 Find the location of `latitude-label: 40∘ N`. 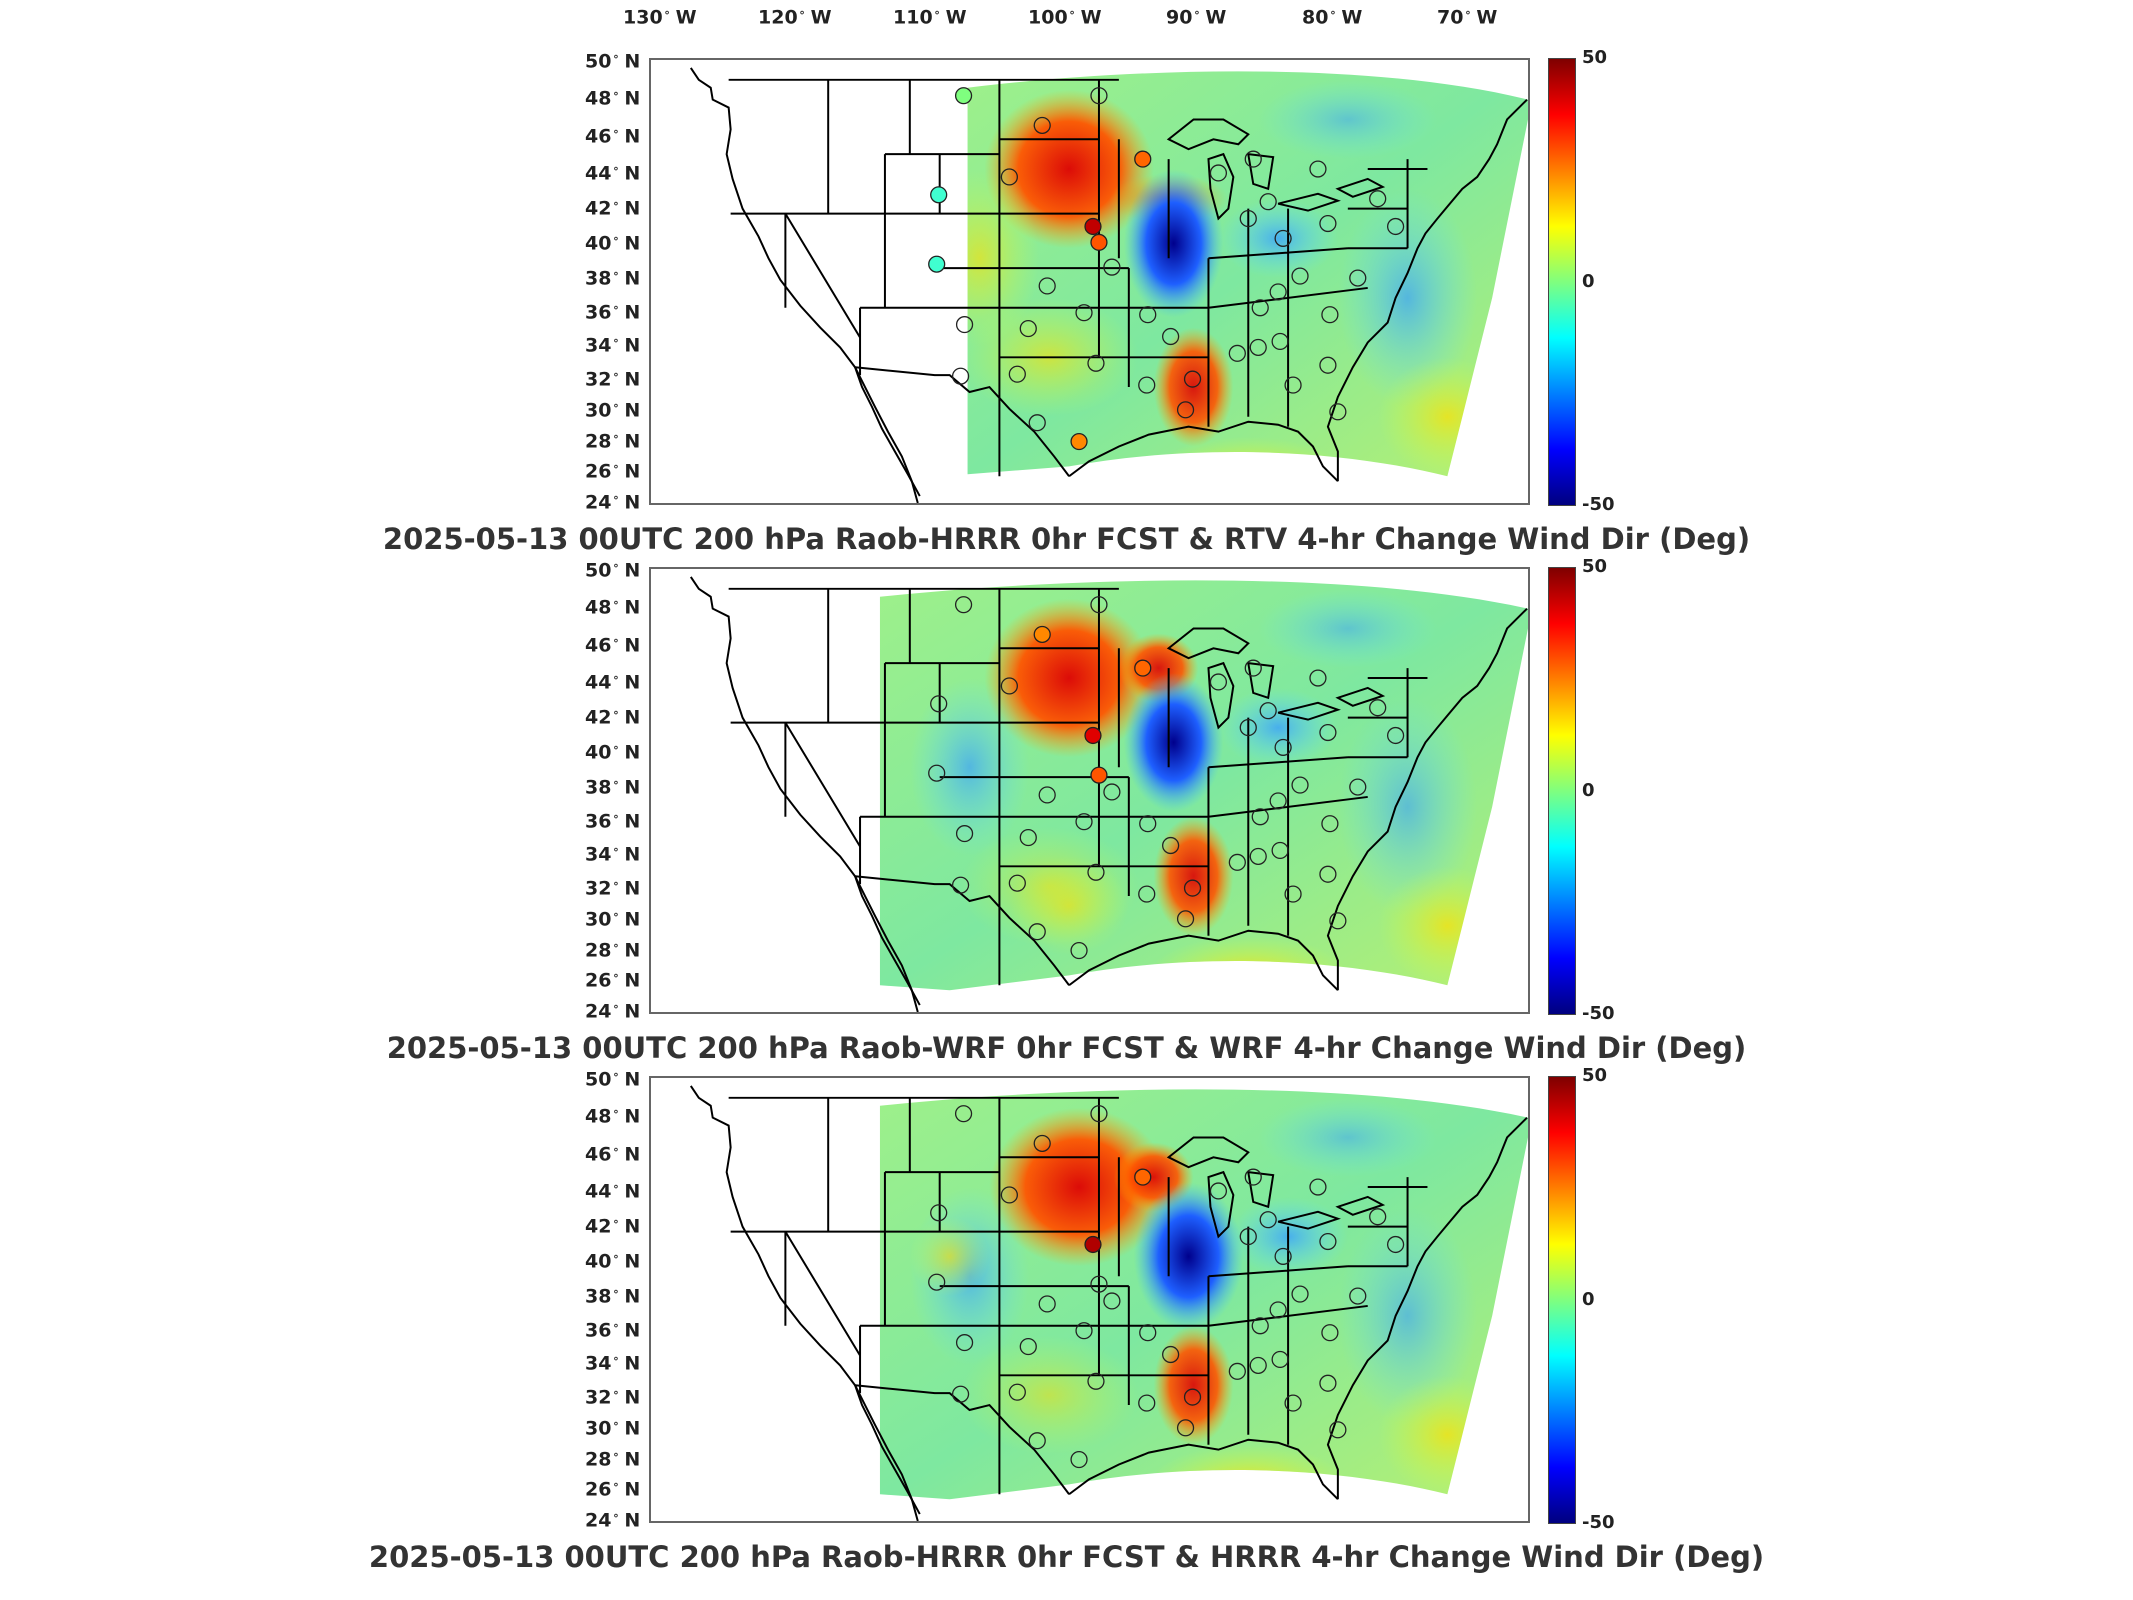

latitude-label: 40∘ N is located at coordinates (613, 752).